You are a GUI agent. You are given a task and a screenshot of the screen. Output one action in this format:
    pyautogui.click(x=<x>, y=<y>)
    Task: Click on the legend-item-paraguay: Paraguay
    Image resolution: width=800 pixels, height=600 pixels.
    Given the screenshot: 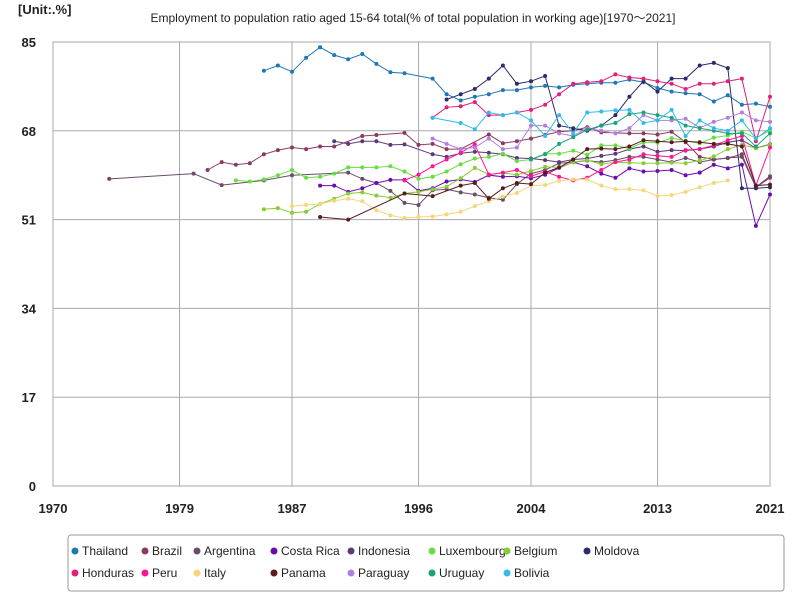 What is the action you would take?
    pyautogui.click(x=378, y=573)
    